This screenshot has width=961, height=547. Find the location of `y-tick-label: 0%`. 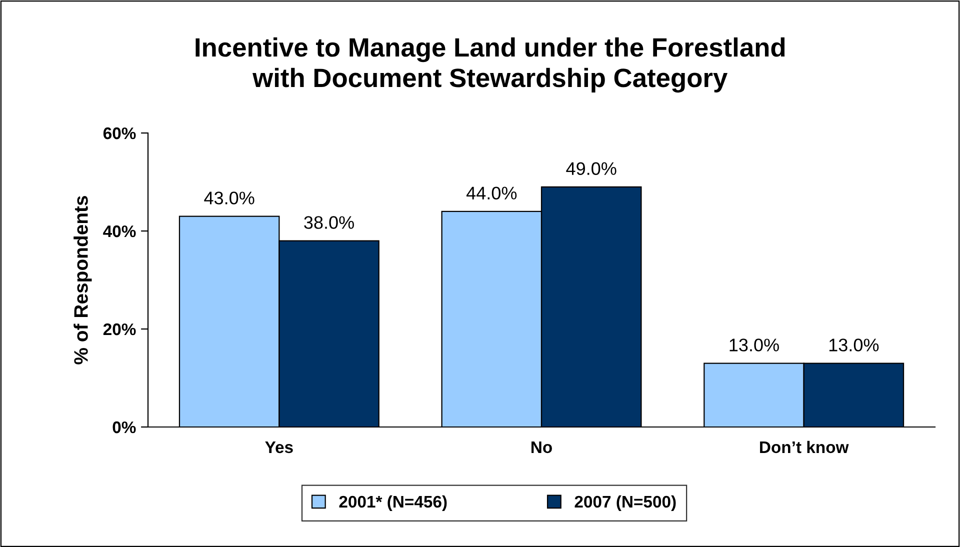

y-tick-label: 0% is located at coordinates (124, 427).